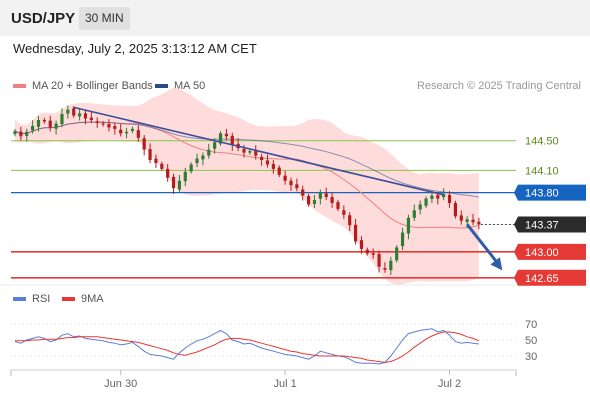 Image resolution: width=590 pixels, height=400 pixels. Describe the element at coordinates (531, 325) in the screenshot. I see `rsi-tick-70: 70` at that location.